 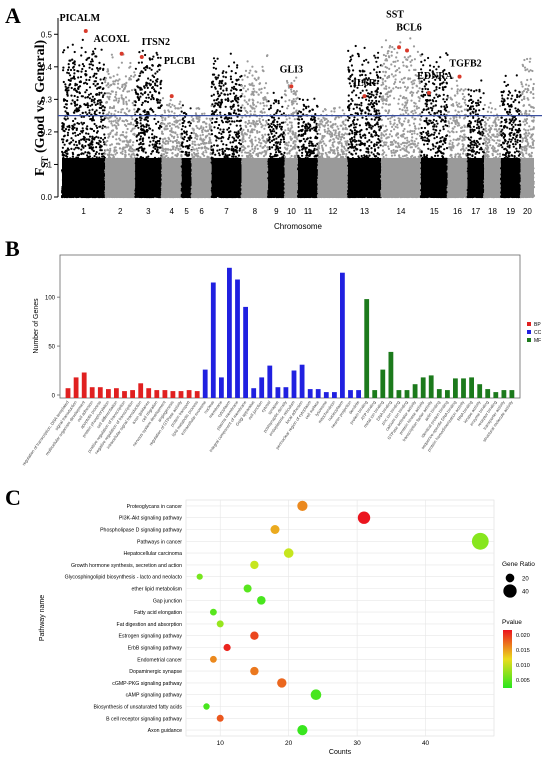 What do you see at coordinates (120, 125) in the screenshot?
I see `chromosome-2-points` at bounding box center [120, 125].